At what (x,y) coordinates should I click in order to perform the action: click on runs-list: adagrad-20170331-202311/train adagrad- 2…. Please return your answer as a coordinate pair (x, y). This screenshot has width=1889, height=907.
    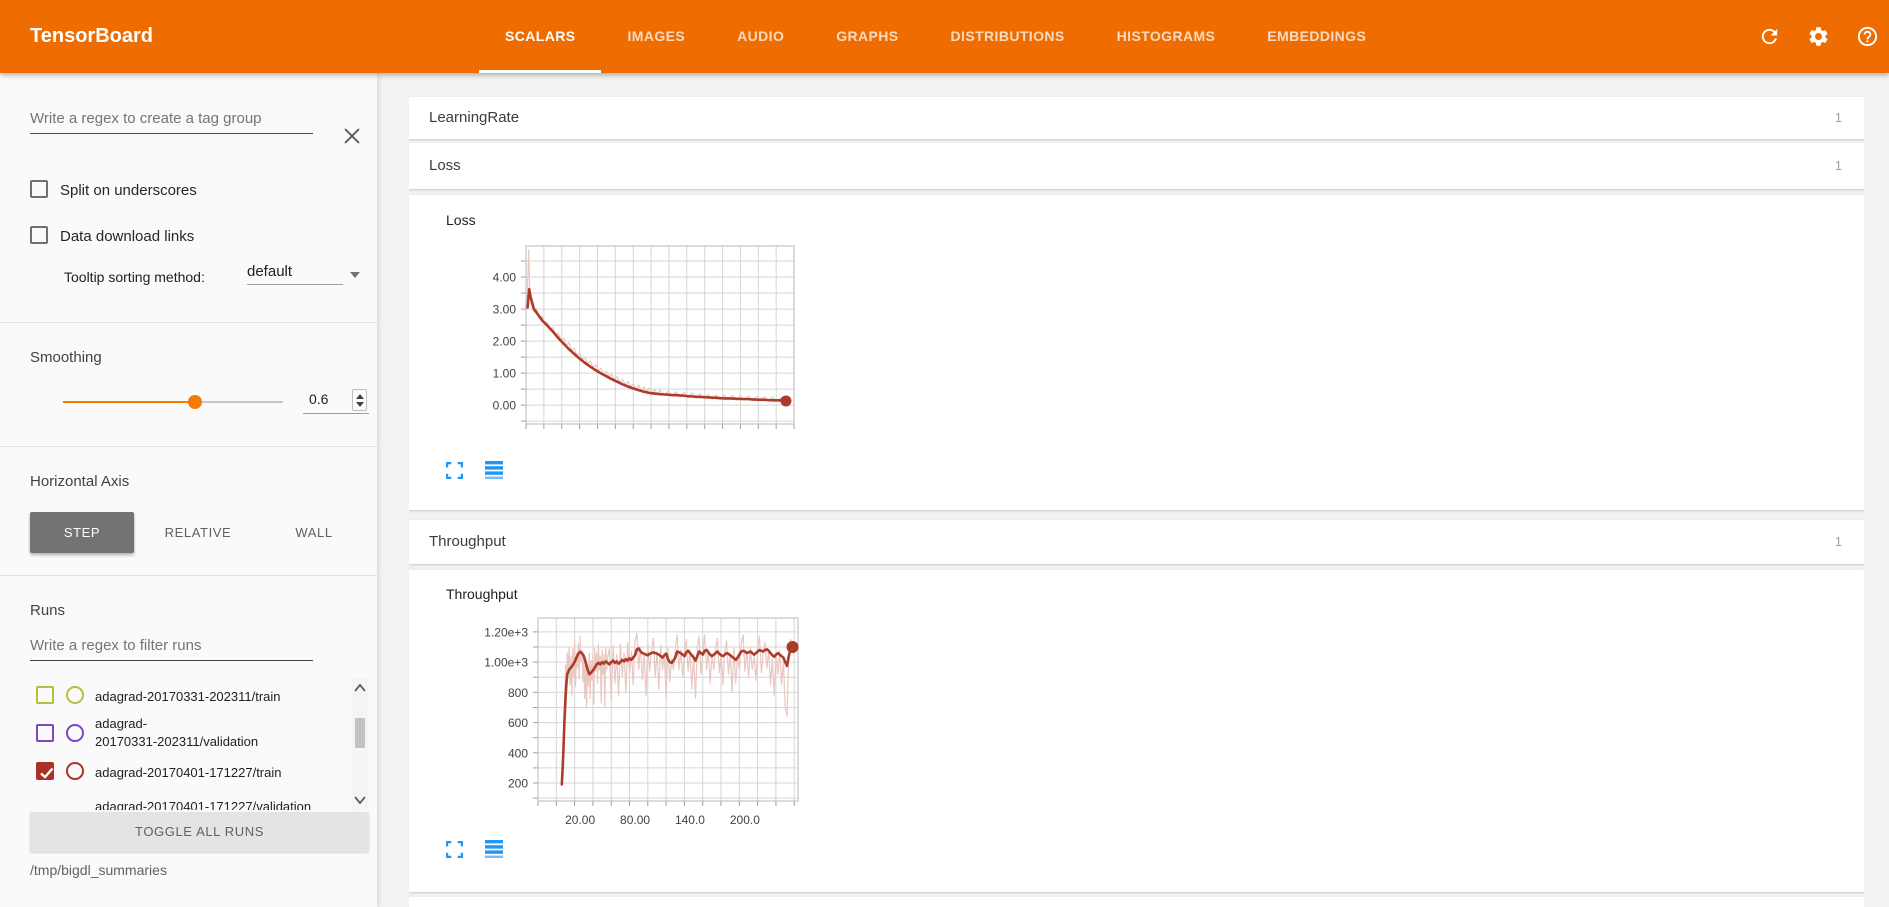
    Looking at the image, I should click on (188, 744).